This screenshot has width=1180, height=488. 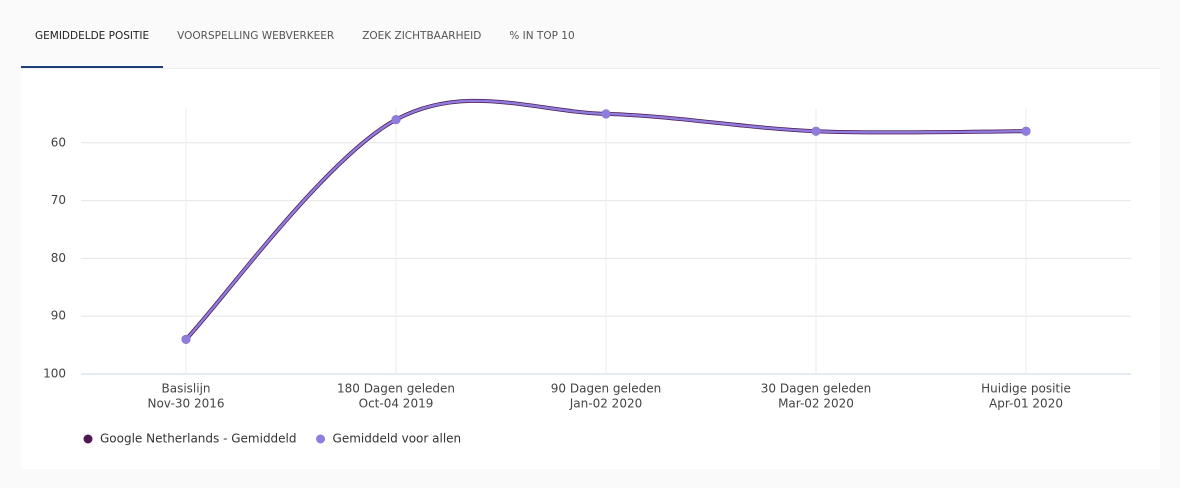 What do you see at coordinates (58, 258) in the screenshot?
I see `y-tick-label: 80` at bounding box center [58, 258].